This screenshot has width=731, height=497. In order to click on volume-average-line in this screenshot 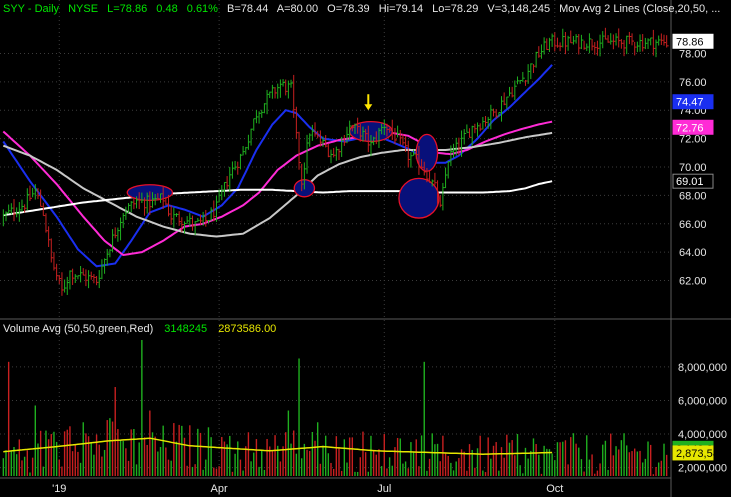, I will do `click(278, 446)`.